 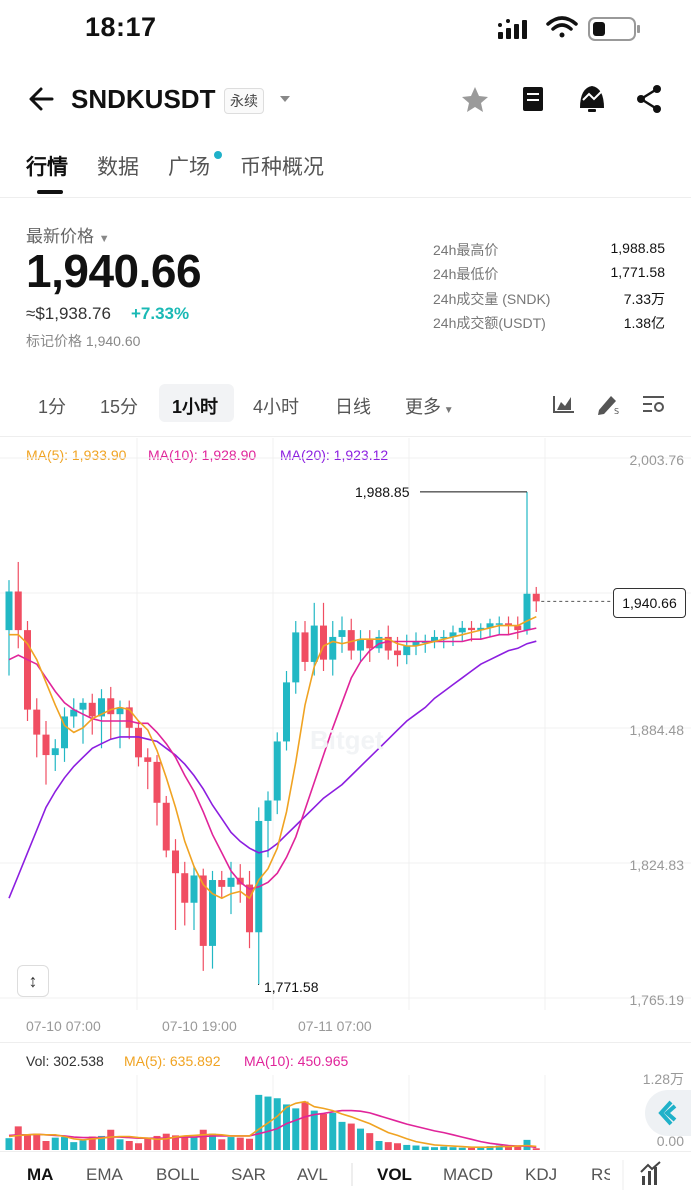 What do you see at coordinates (429, 407) in the screenshot?
I see `timeframe-more: 更多 ▼` at bounding box center [429, 407].